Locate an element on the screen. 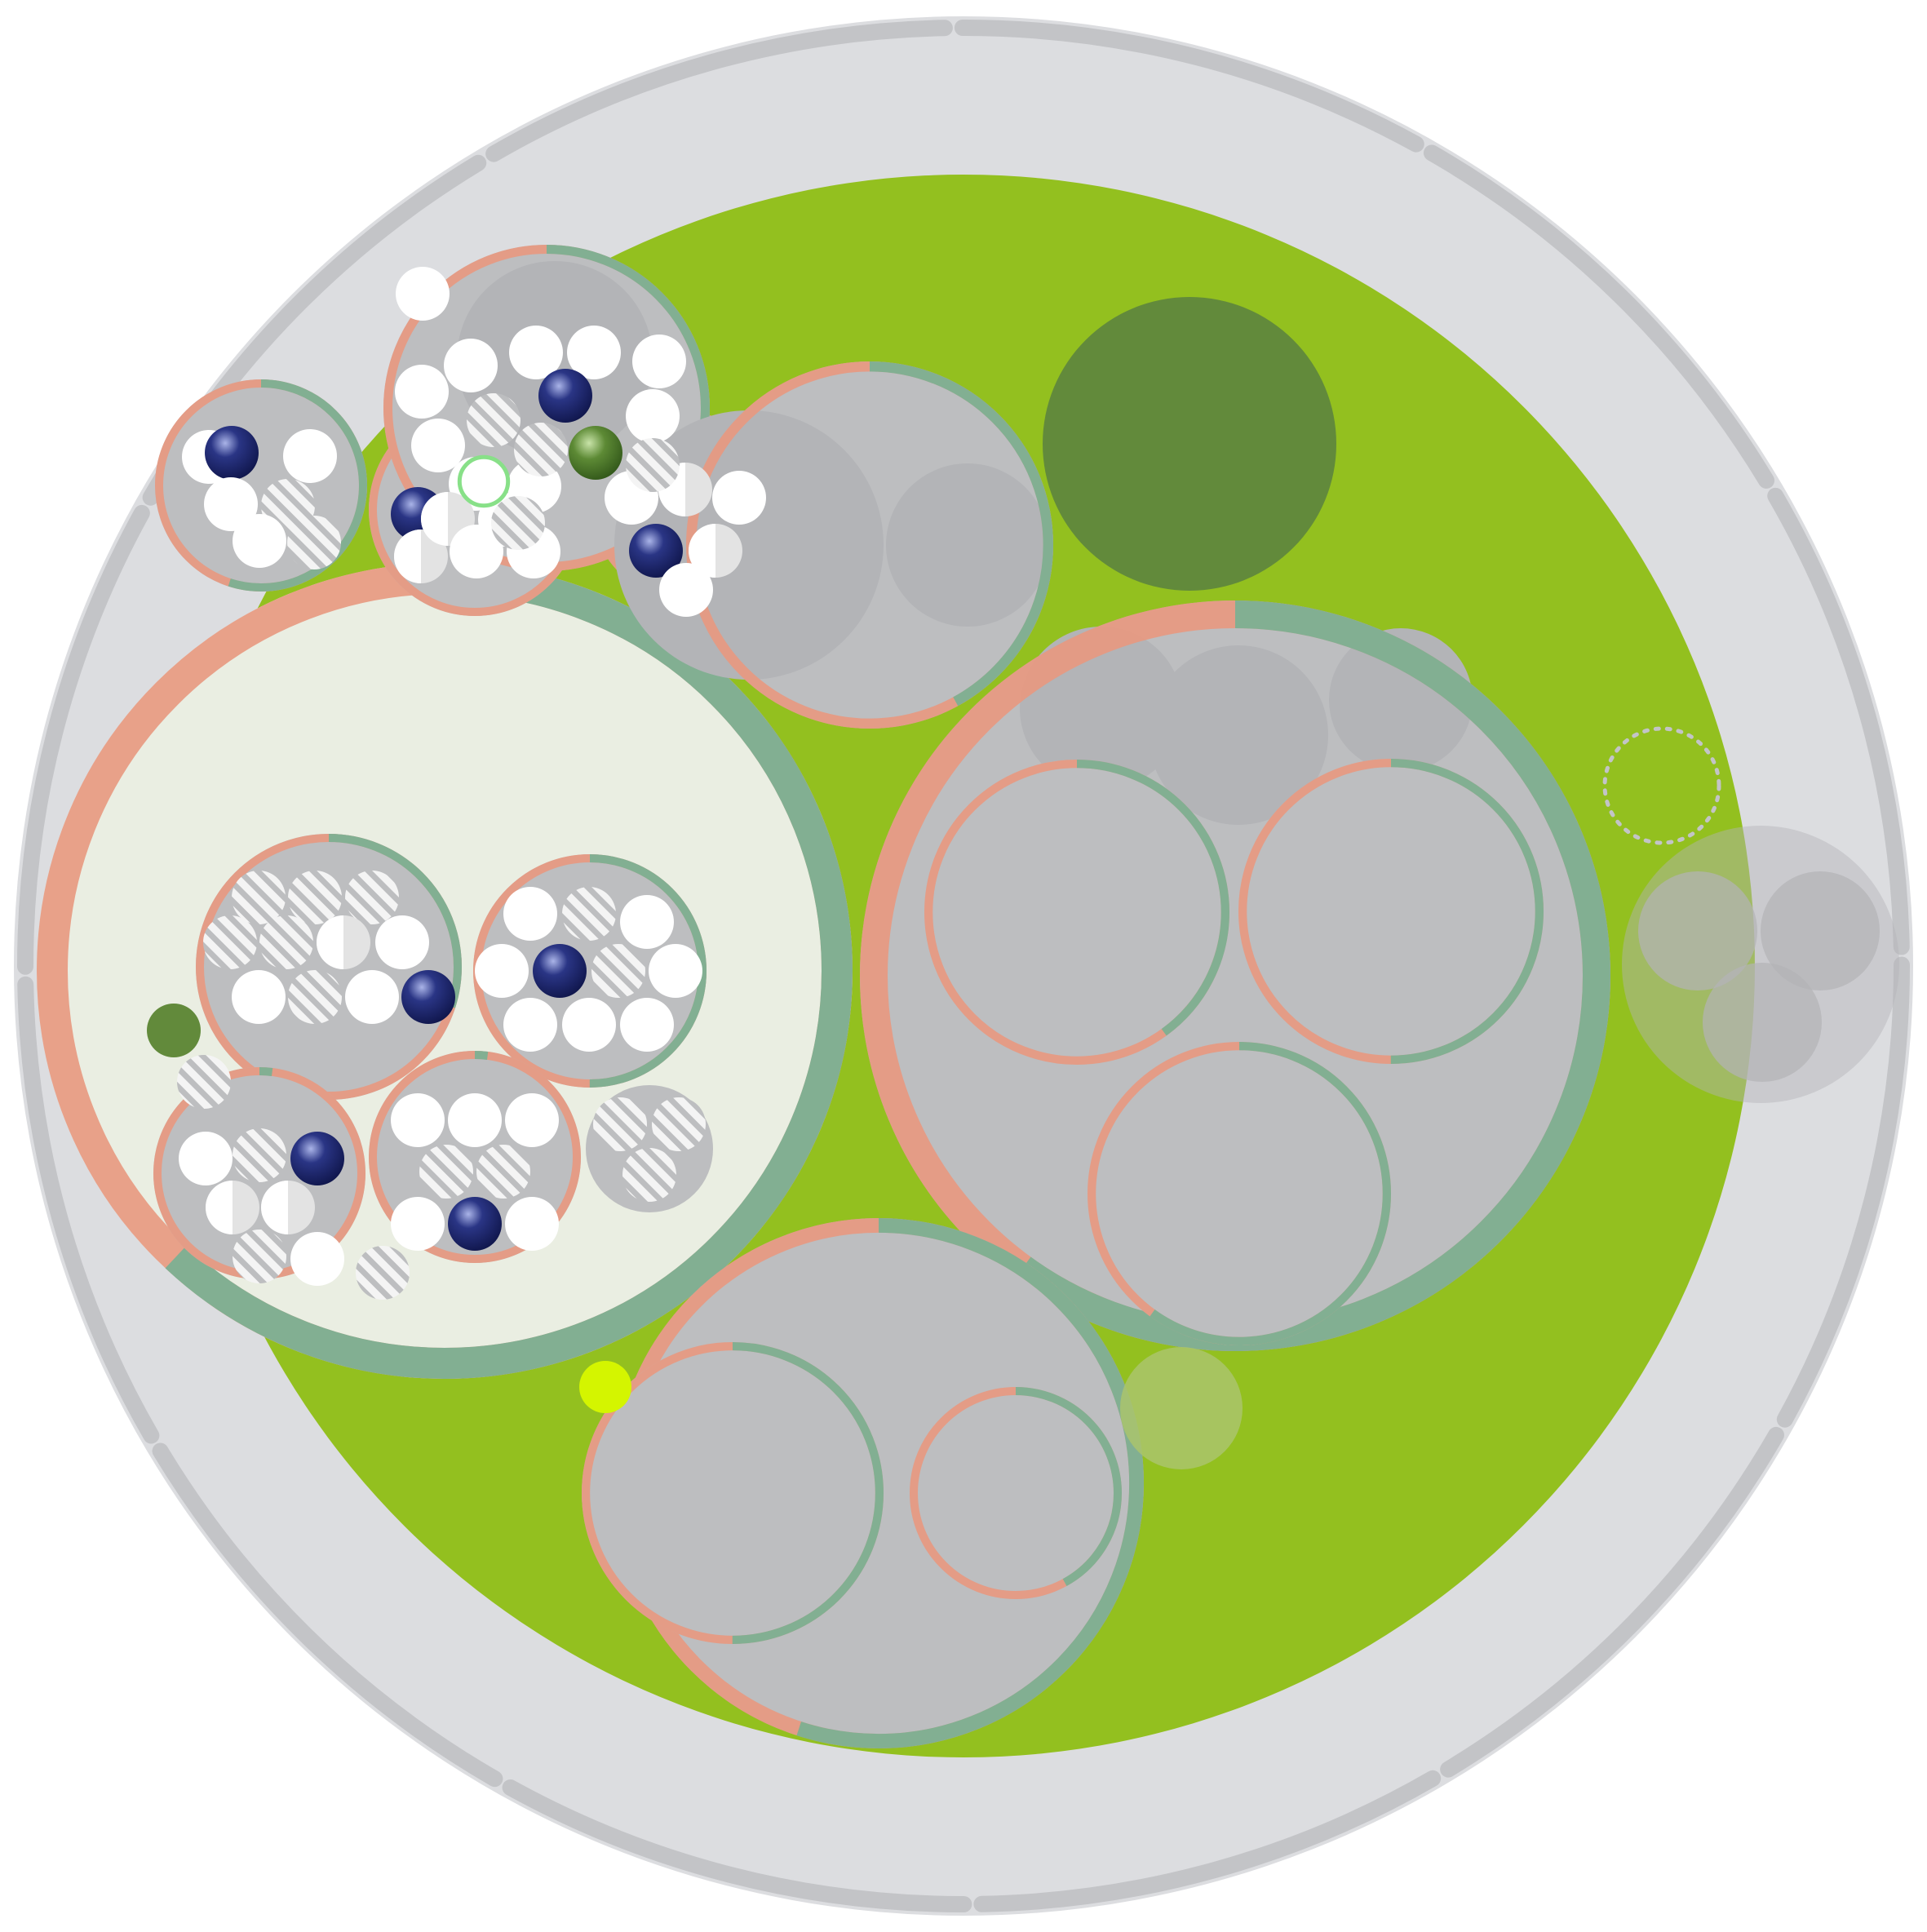 Image resolution: width=1927 pixels, height=1932 pixels. circle-top-right is located at coordinates (1189, 444).